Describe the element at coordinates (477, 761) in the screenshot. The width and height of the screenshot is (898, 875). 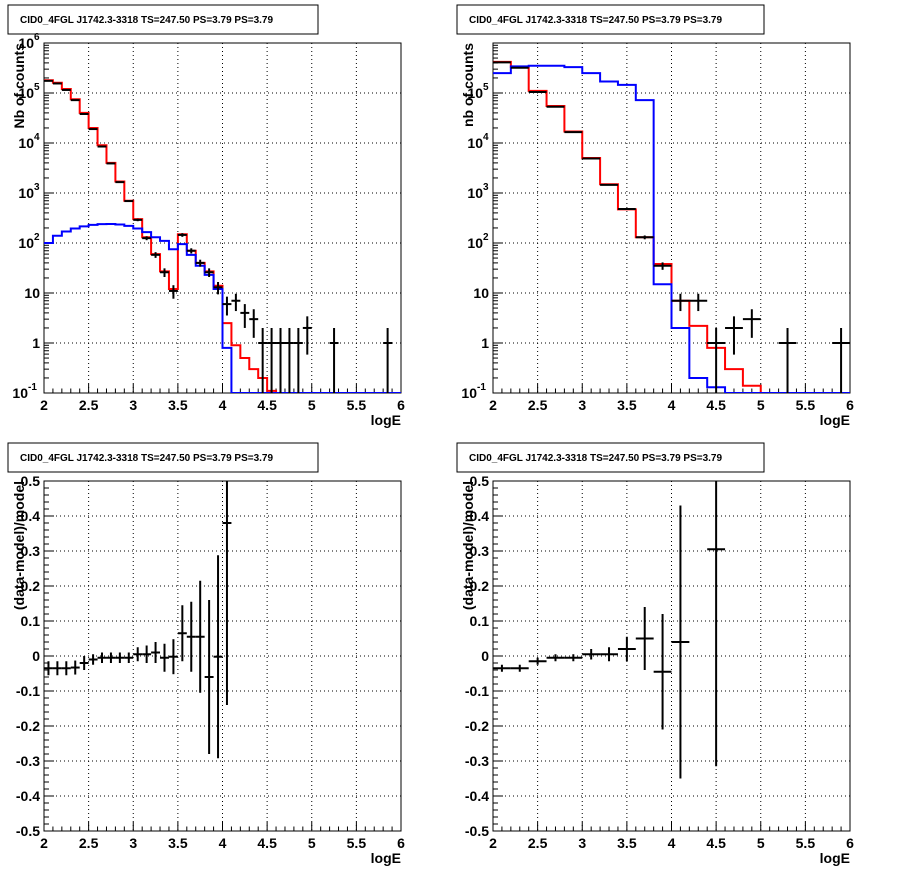
I see `y-tick-label: -0.3` at that location.